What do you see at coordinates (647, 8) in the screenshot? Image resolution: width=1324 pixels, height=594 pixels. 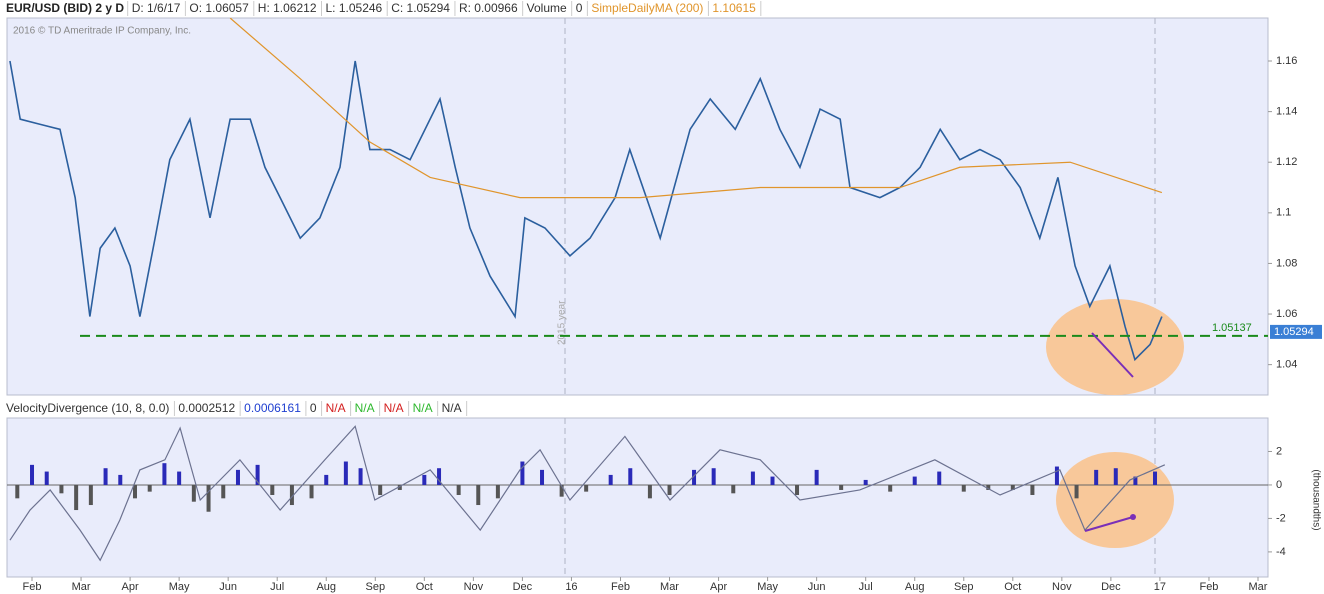 I see `header-field: SimpleDailyMA (200)` at bounding box center [647, 8].